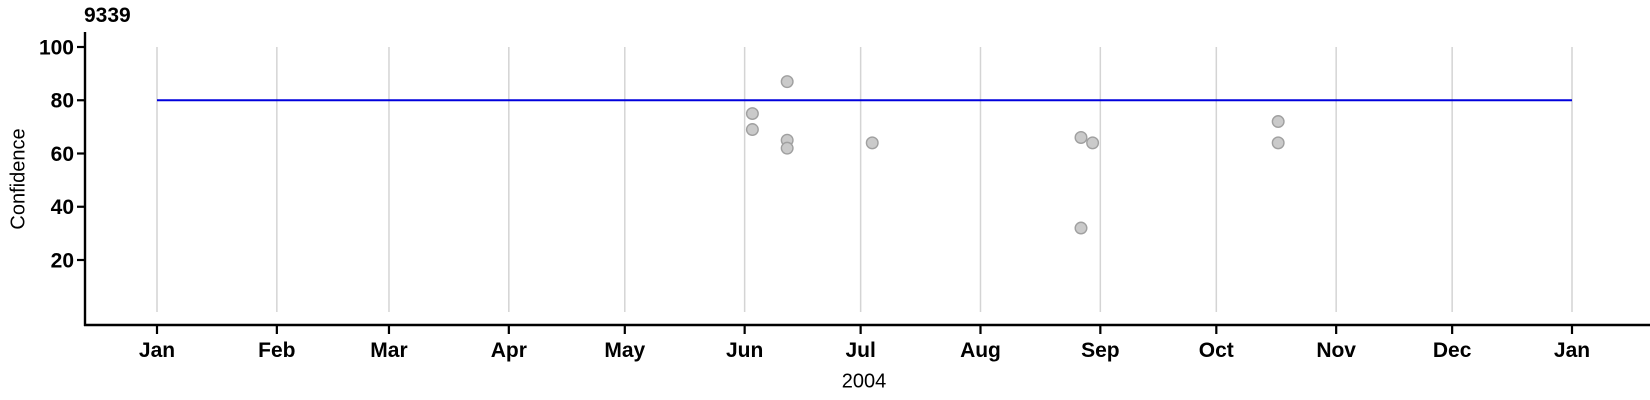  Describe the element at coordinates (1452, 350) in the screenshot. I see `x-tick-label: Dec` at that location.